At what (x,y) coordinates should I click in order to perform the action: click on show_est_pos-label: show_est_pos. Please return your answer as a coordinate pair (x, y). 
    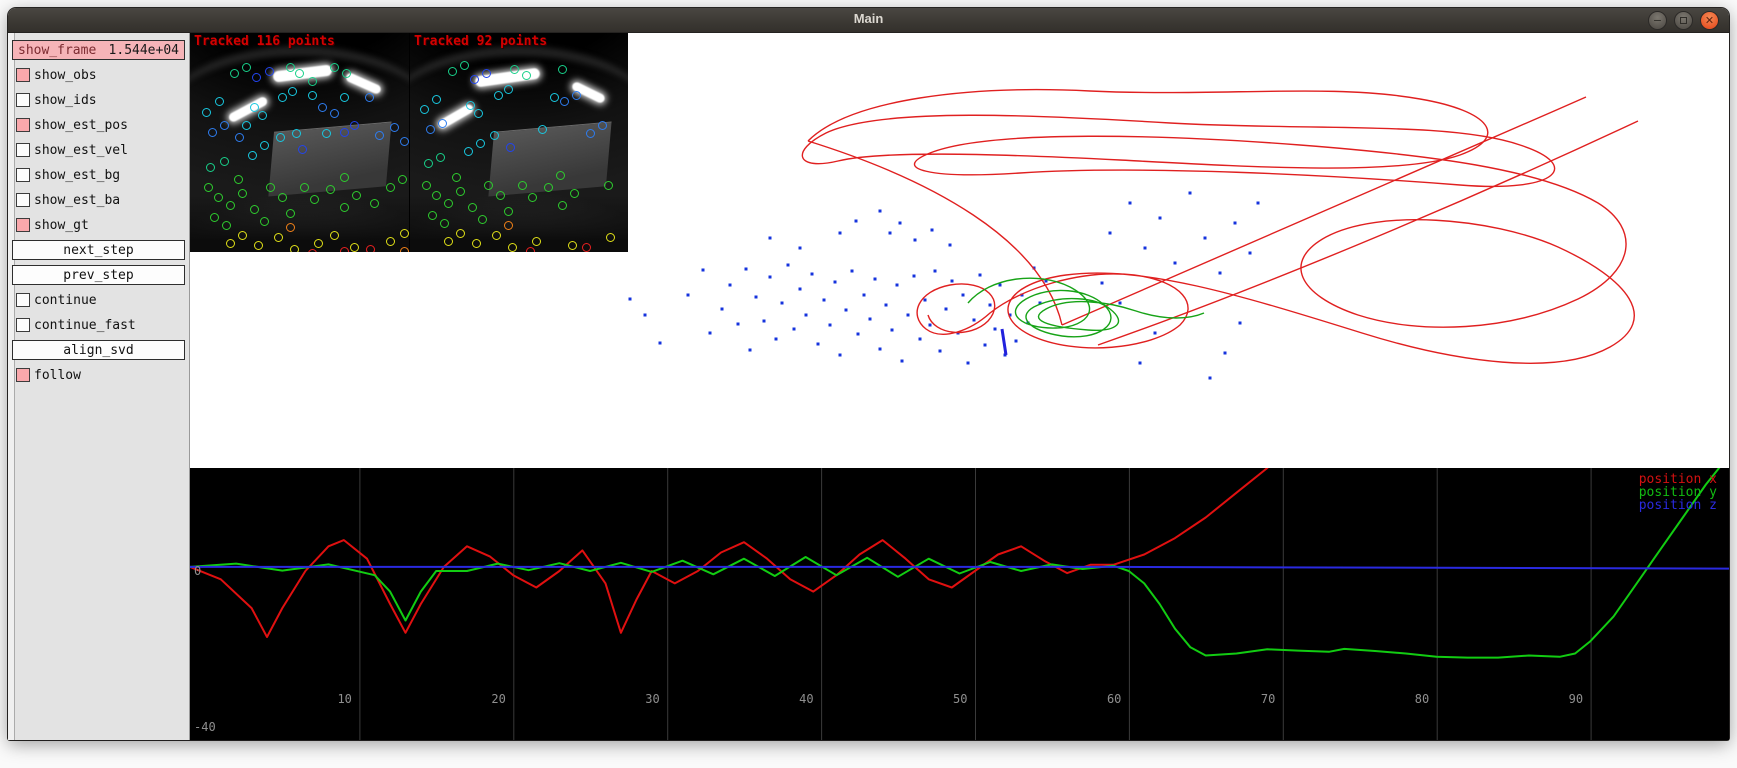
    Looking at the image, I should click on (81, 125).